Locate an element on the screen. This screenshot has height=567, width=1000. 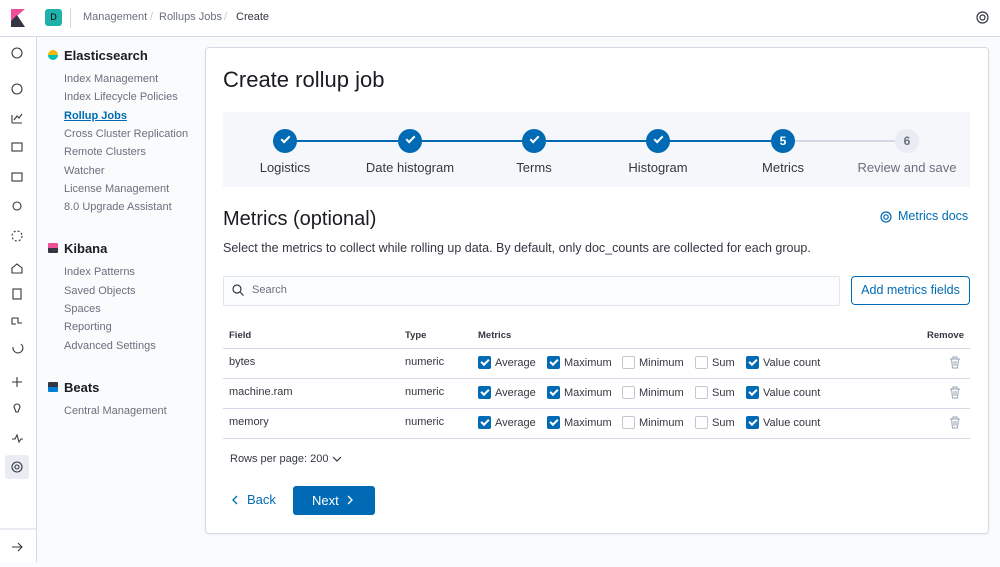
column-header: Field is located at coordinates (240, 335).